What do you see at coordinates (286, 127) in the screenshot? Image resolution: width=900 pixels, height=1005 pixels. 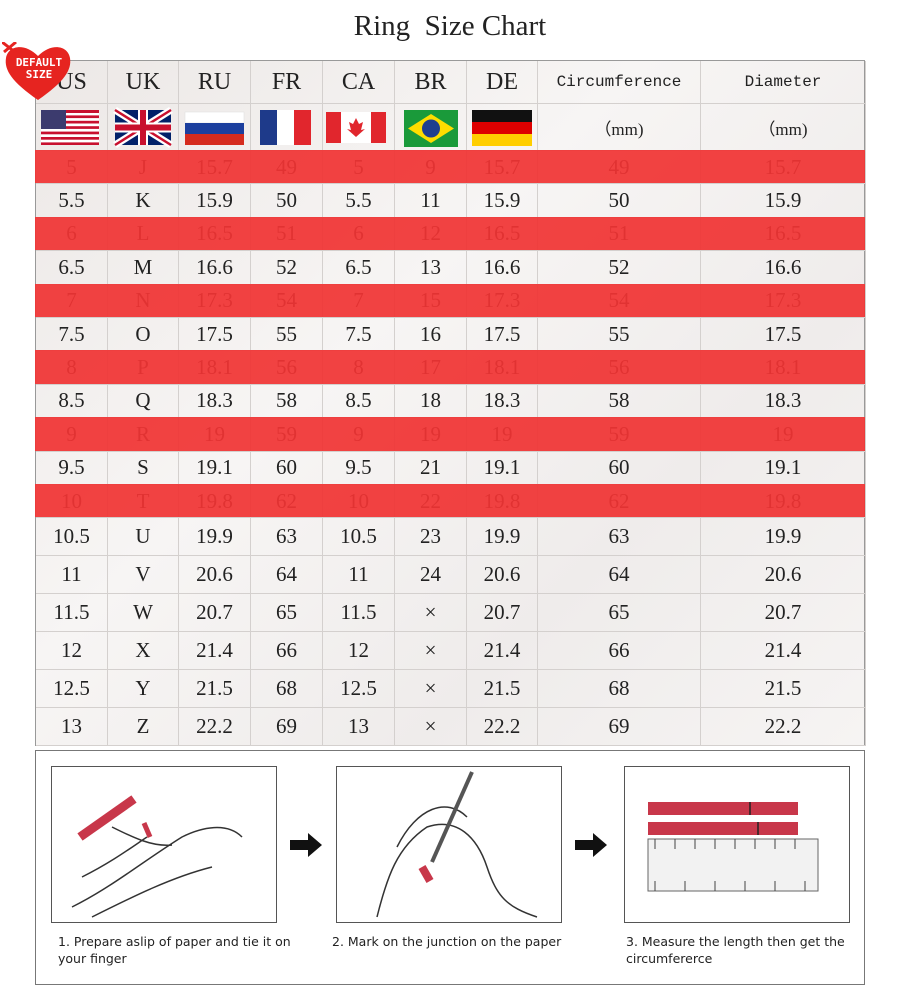 I see `flags` at bounding box center [286, 127].